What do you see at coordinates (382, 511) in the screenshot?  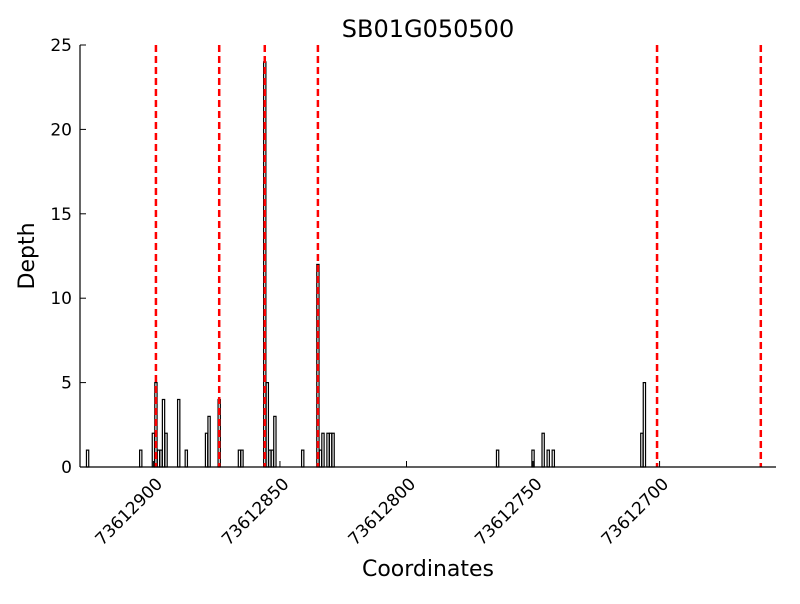 I see `x-tick-label: 73612800` at bounding box center [382, 511].